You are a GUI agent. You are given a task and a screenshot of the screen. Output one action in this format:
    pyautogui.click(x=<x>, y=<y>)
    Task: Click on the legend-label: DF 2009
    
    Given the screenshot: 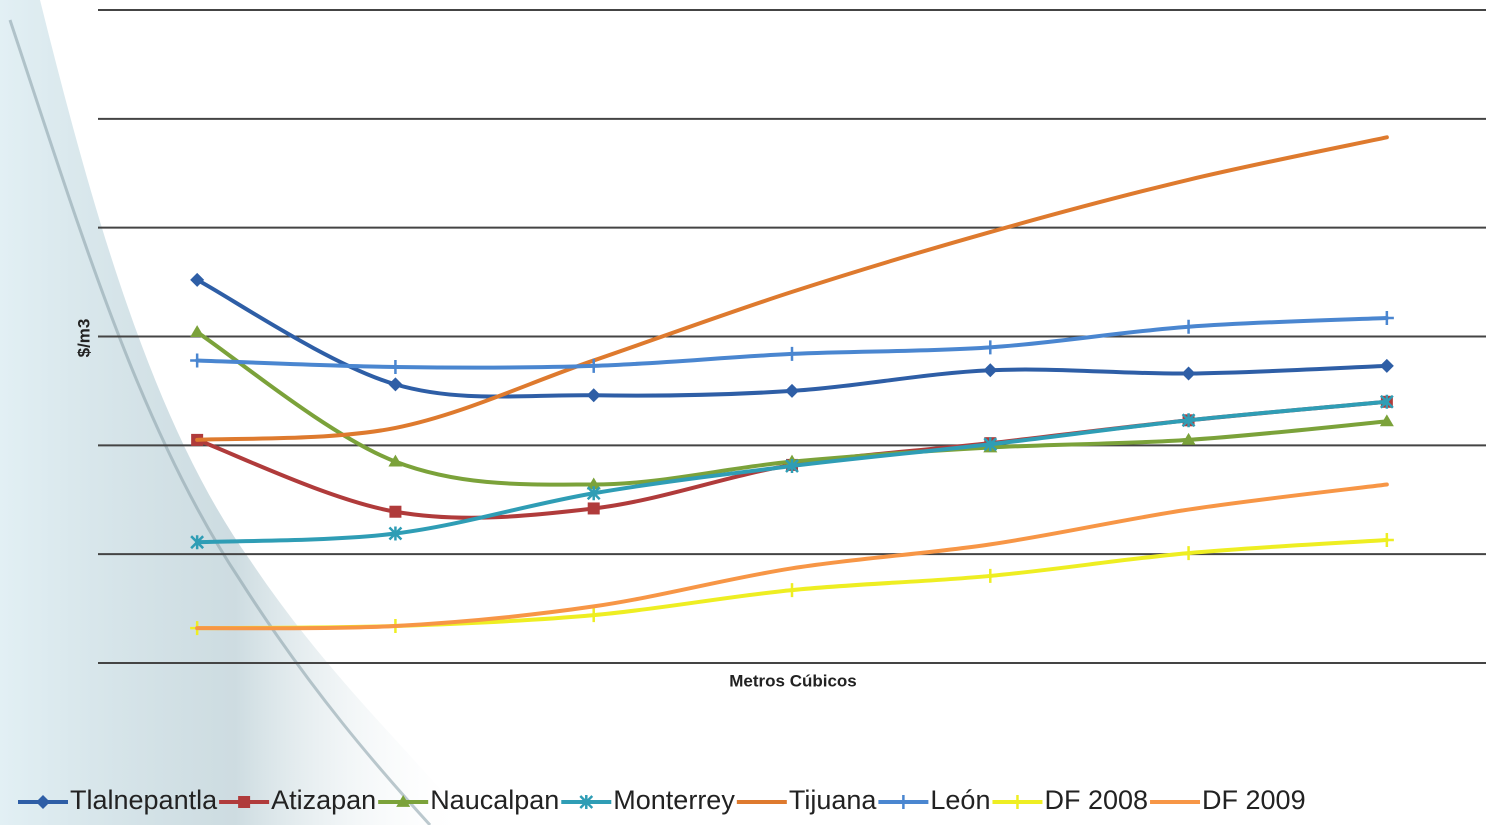 What is the action you would take?
    pyautogui.click(x=1254, y=800)
    